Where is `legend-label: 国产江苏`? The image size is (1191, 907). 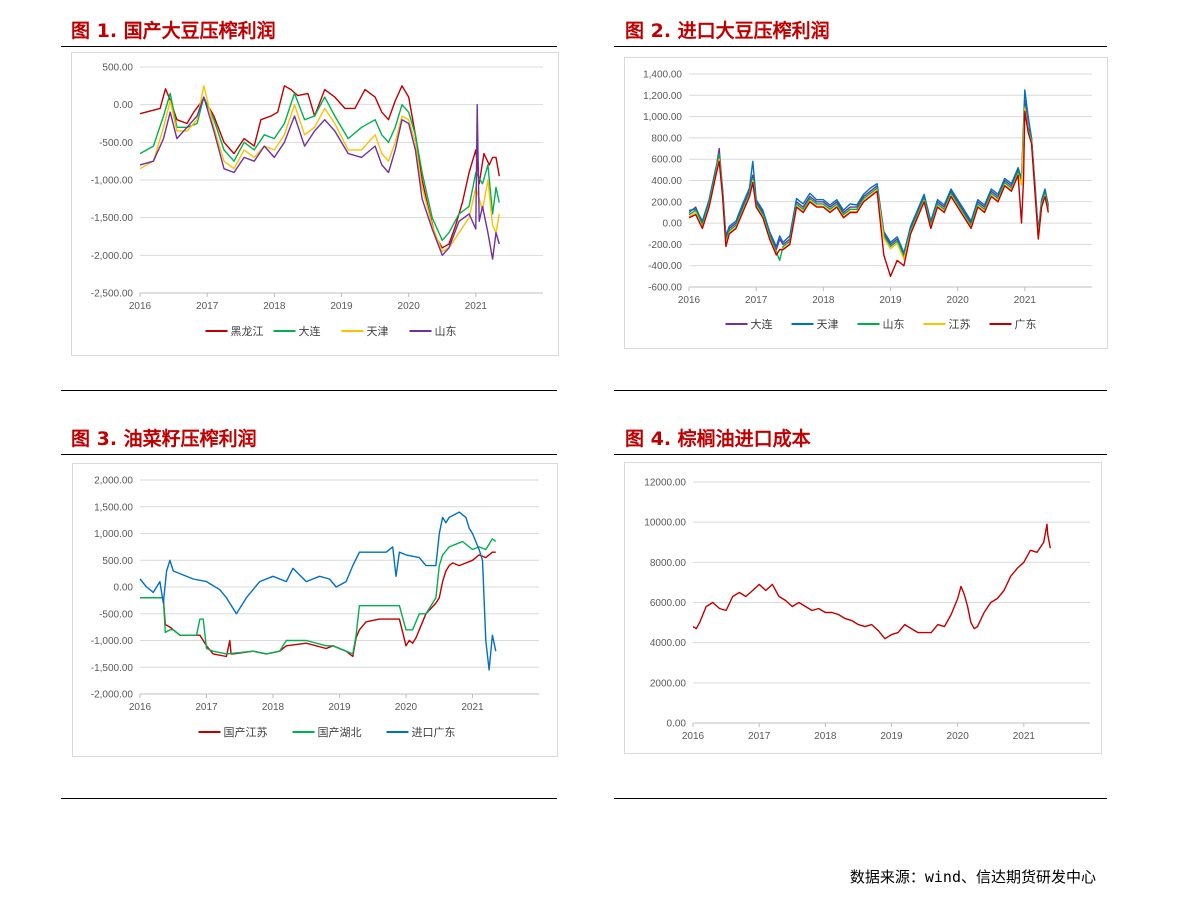
legend-label: 国产江苏 is located at coordinates (246, 732).